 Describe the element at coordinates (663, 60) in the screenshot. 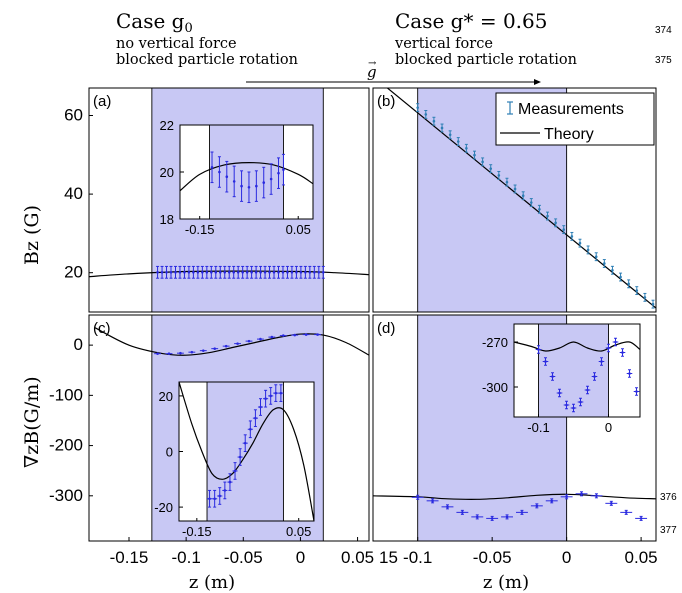

I see `line-number-375: 375` at that location.